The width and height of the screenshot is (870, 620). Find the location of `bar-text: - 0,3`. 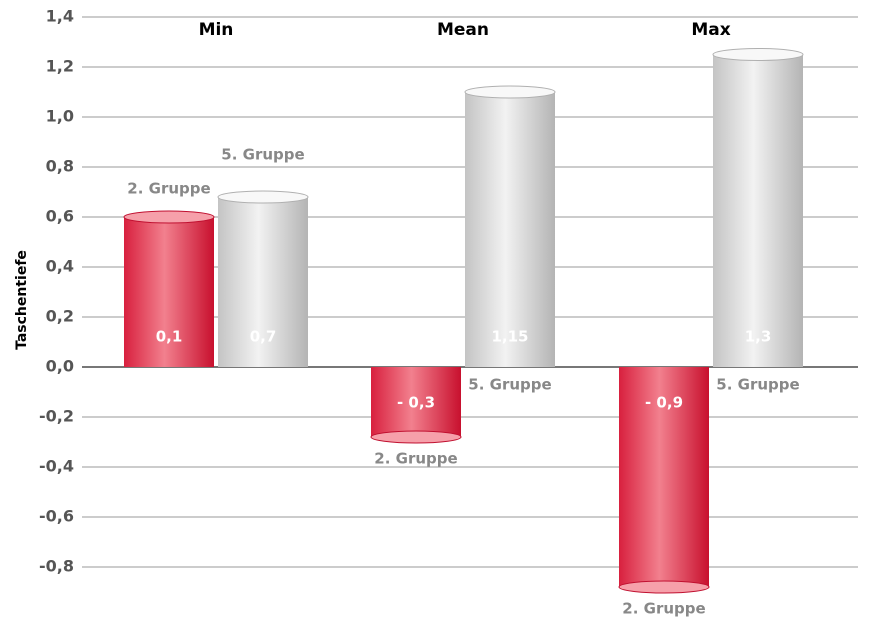

bar-text: - 0,3 is located at coordinates (416, 403).